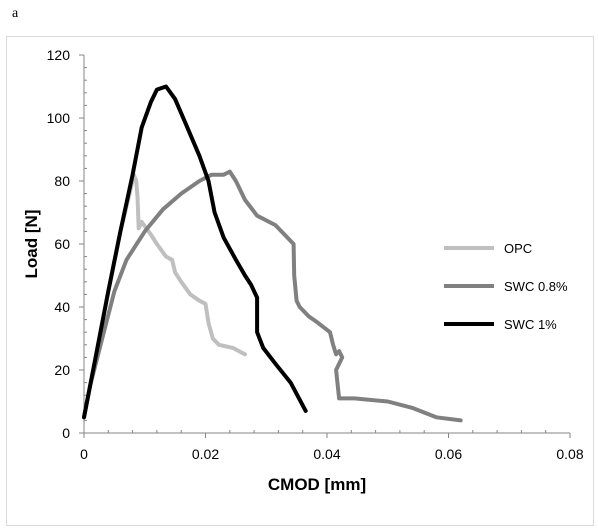 Image resolution: width=598 pixels, height=532 pixels. What do you see at coordinates (84, 454) in the screenshot?
I see `x-tick-label: 0` at bounding box center [84, 454].